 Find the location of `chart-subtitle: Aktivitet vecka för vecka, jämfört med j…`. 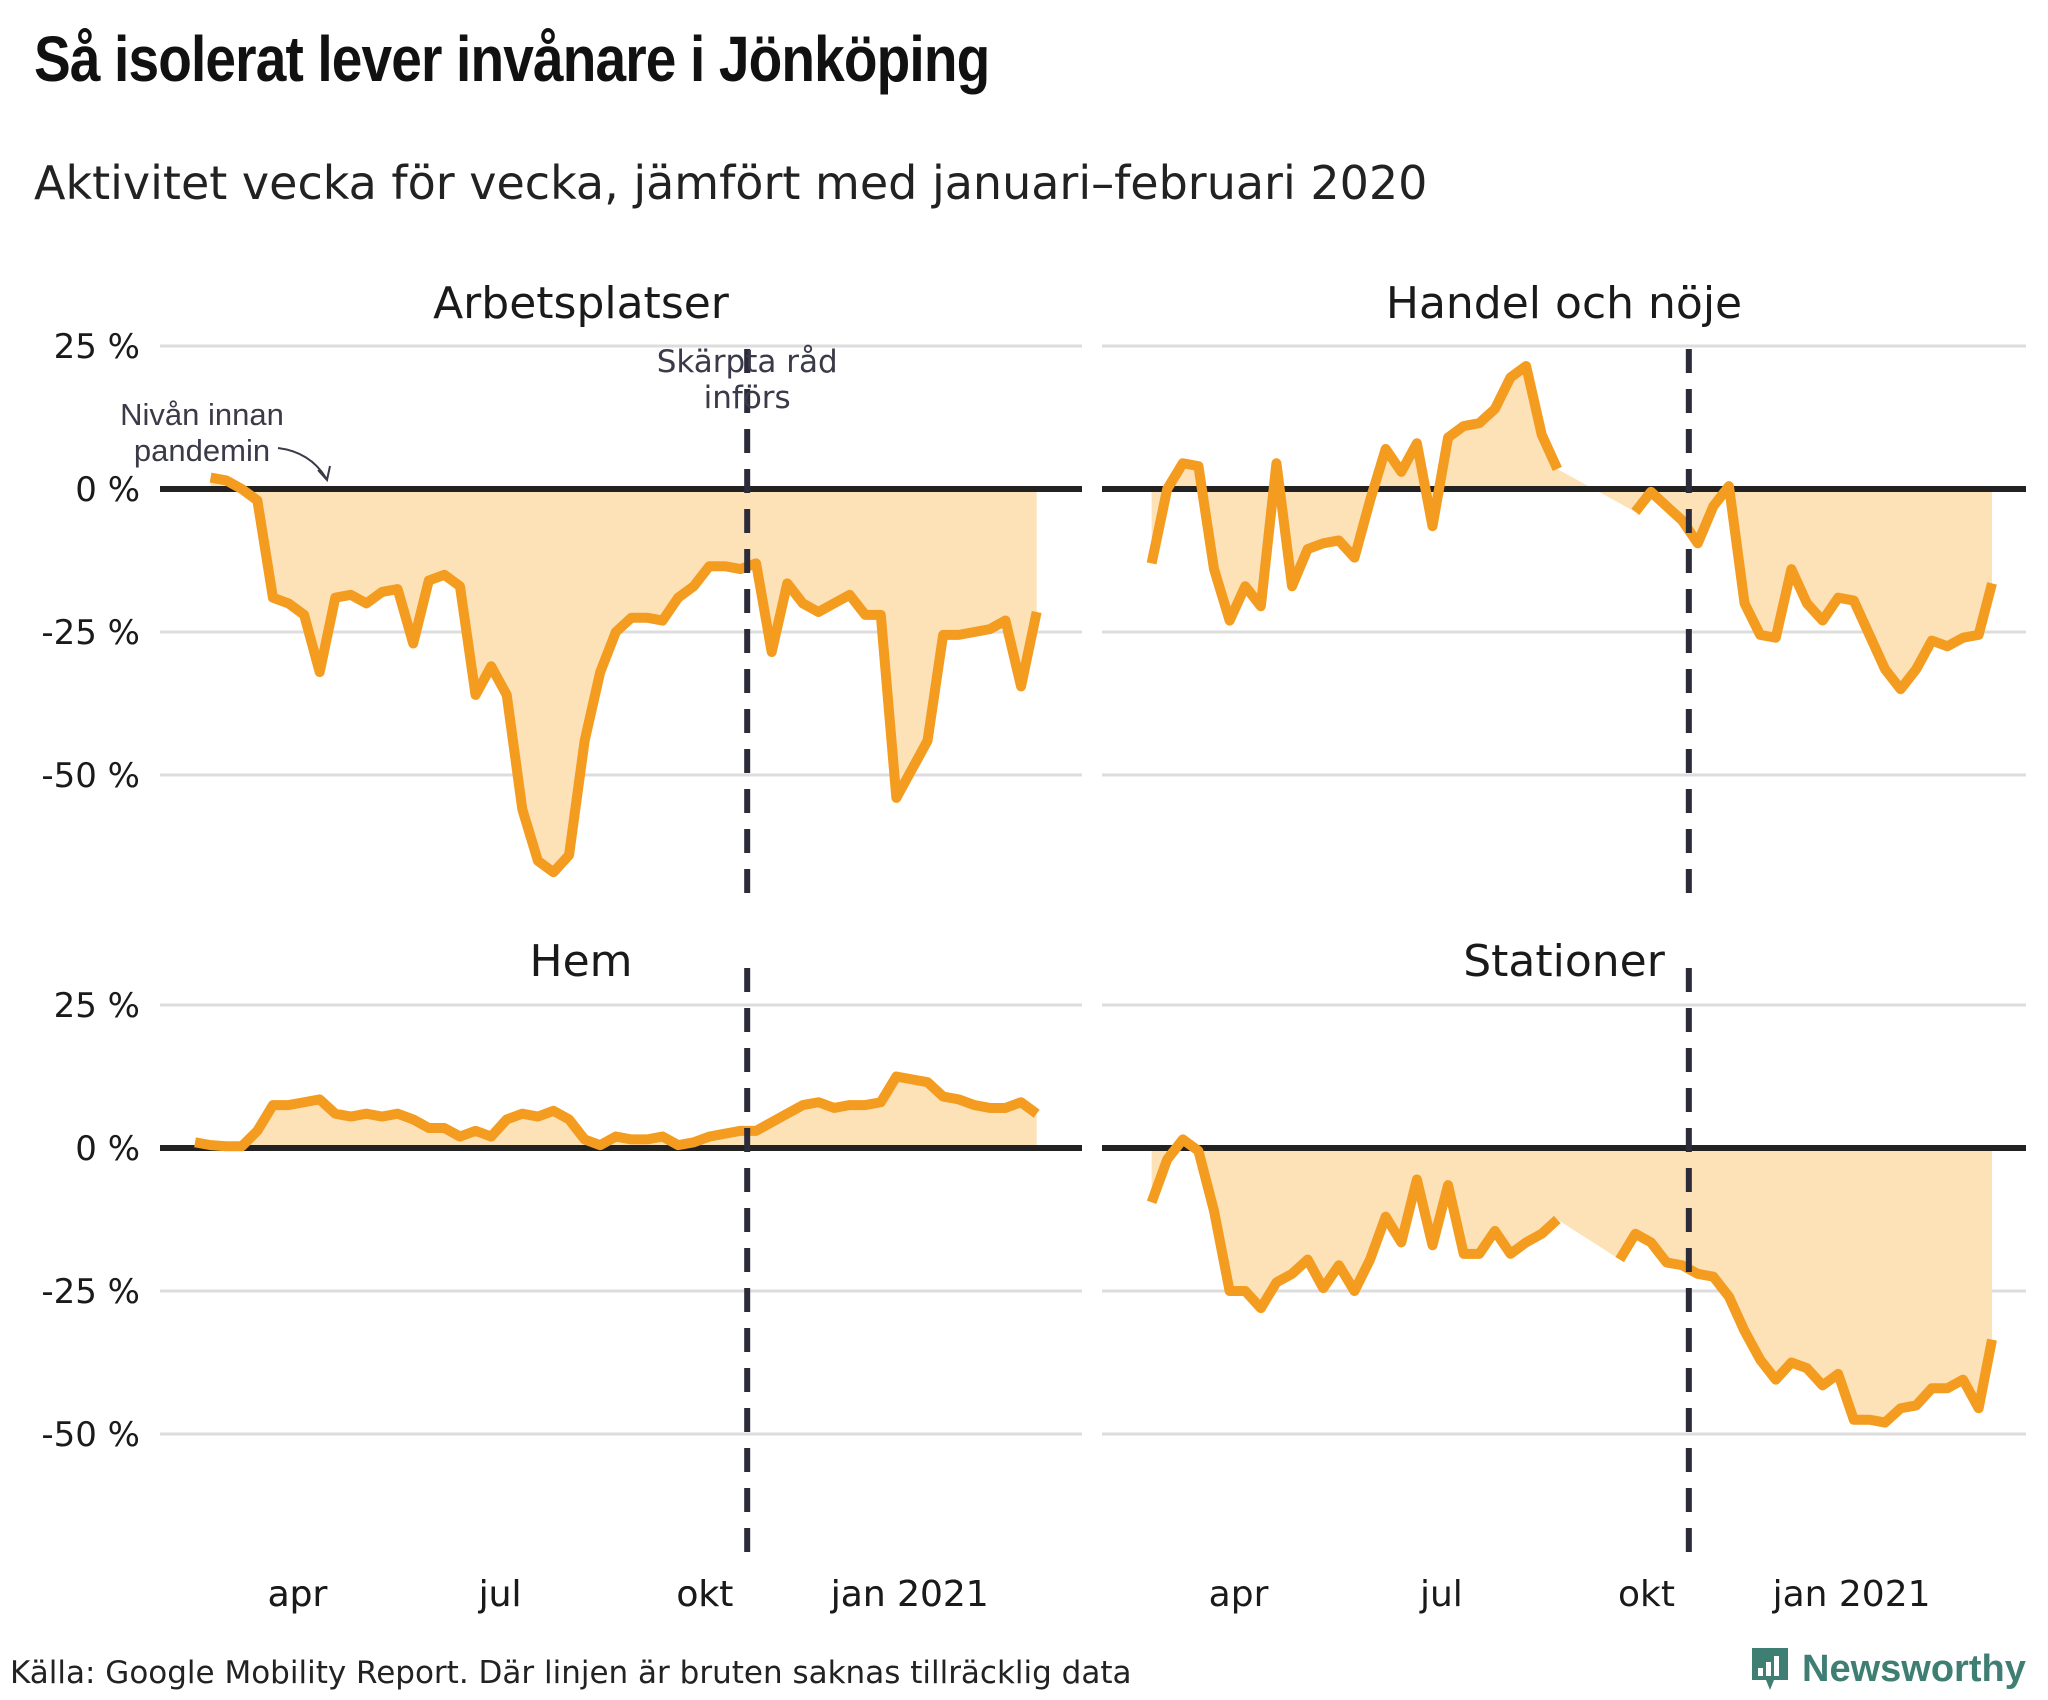

chart-subtitle: Aktivitet vecka för vecka, jämfört med j… is located at coordinates (731, 183).